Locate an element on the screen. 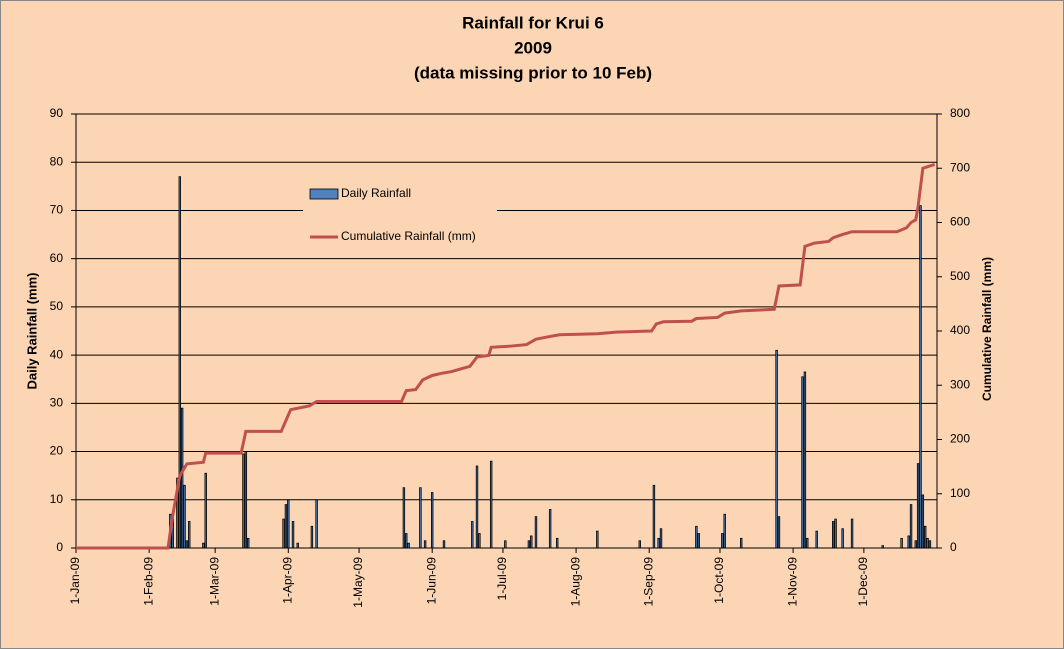  x-tick-label: 1-Jul-09 is located at coordinates (502, 579).